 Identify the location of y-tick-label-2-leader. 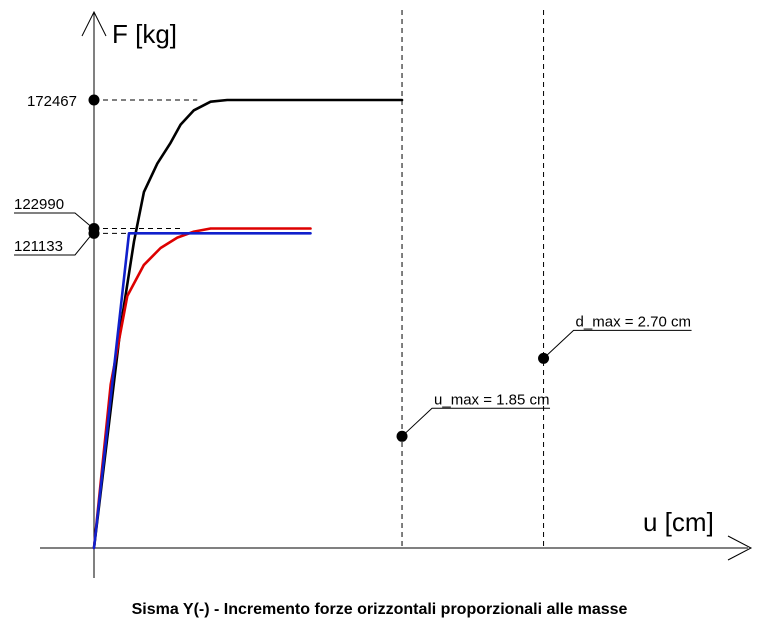
(53, 219).